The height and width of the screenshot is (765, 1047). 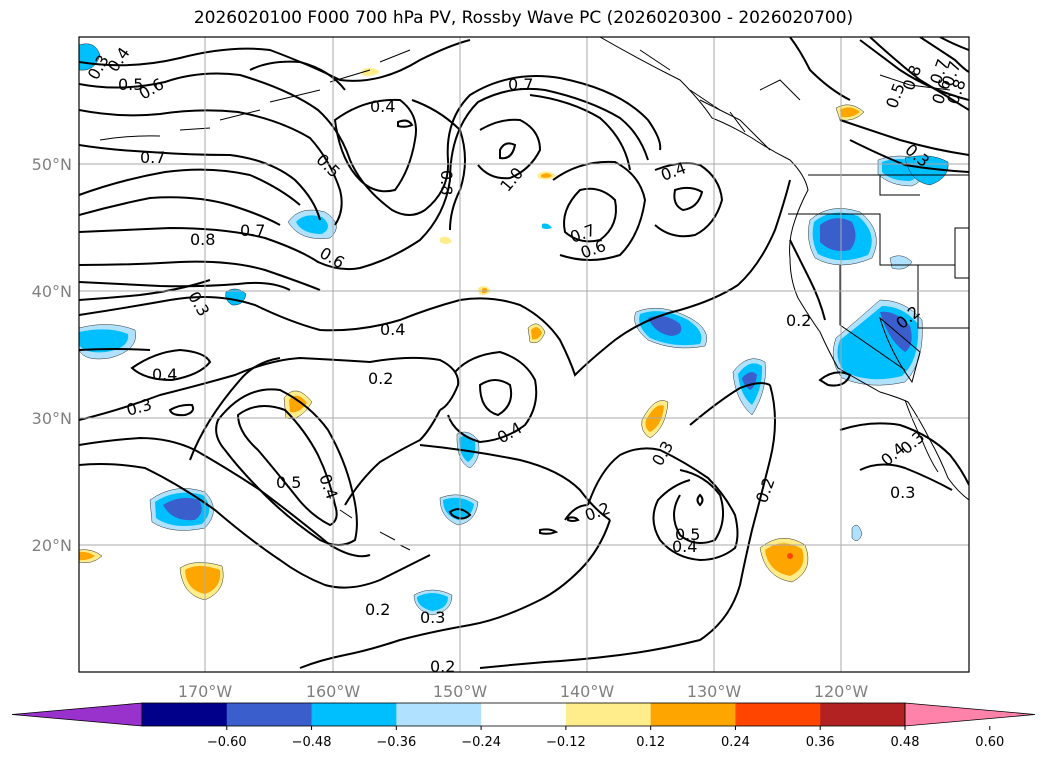 I want to click on lon-label: 130°W, so click(x=714, y=691).